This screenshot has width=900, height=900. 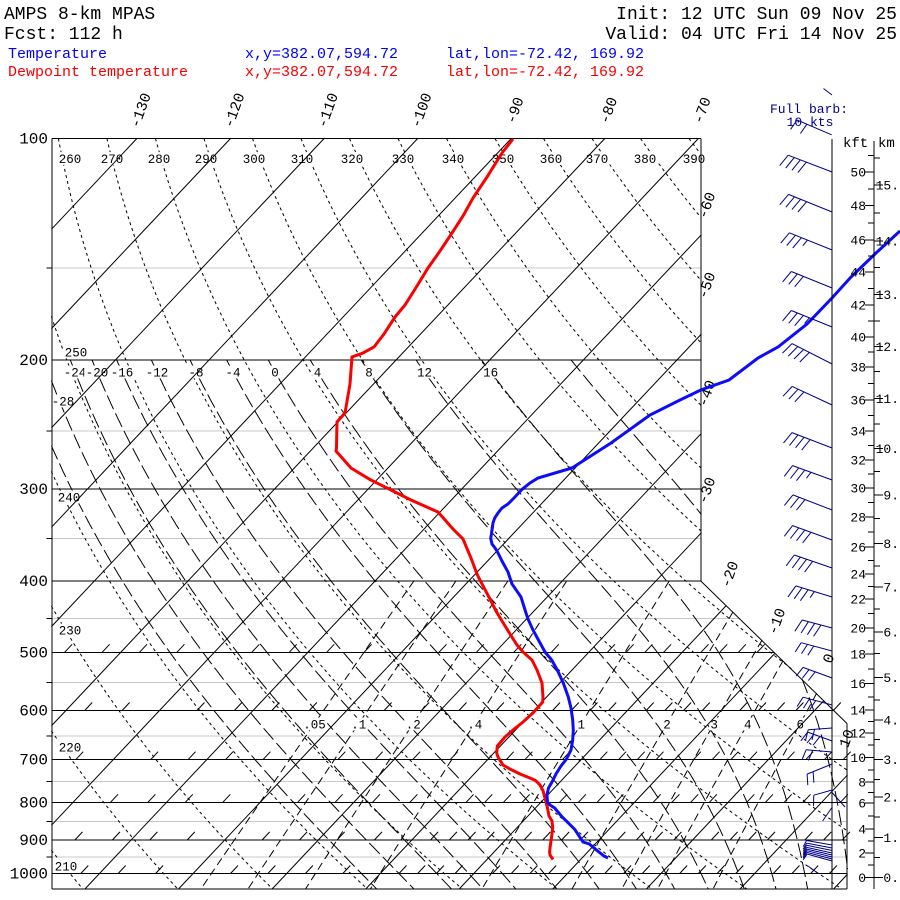 What do you see at coordinates (891, 495) in the screenshot?
I see `svg-text: 9.` at bounding box center [891, 495].